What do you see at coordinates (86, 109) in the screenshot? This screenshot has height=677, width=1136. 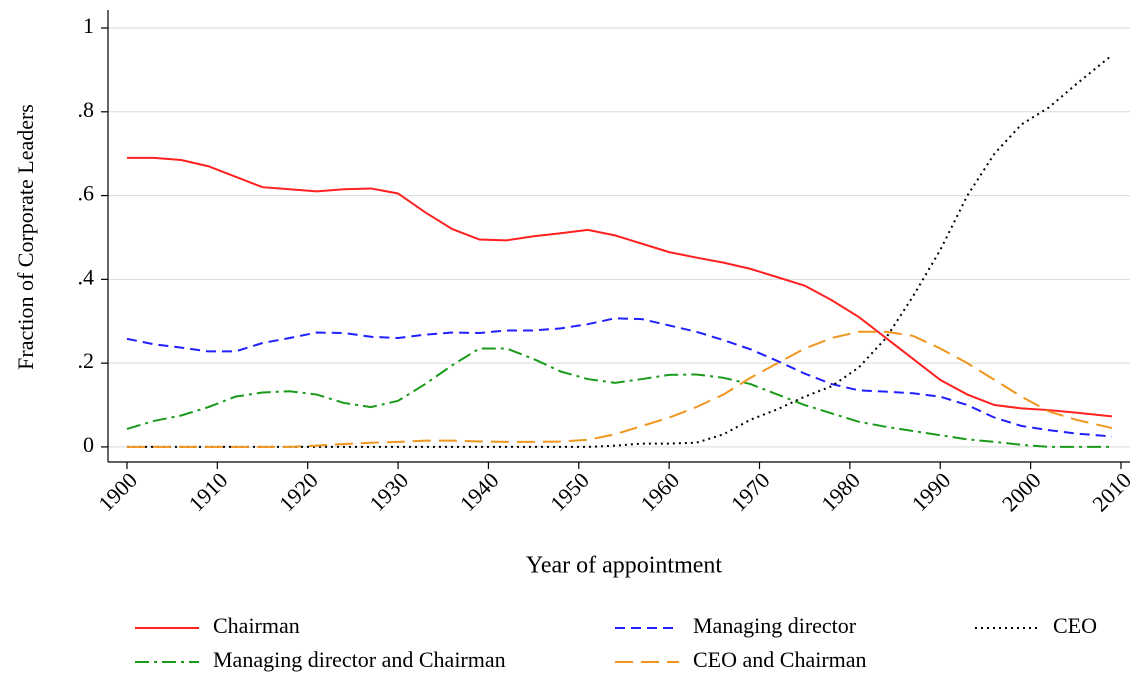 I see `y-tick-label: .8` at bounding box center [86, 109].